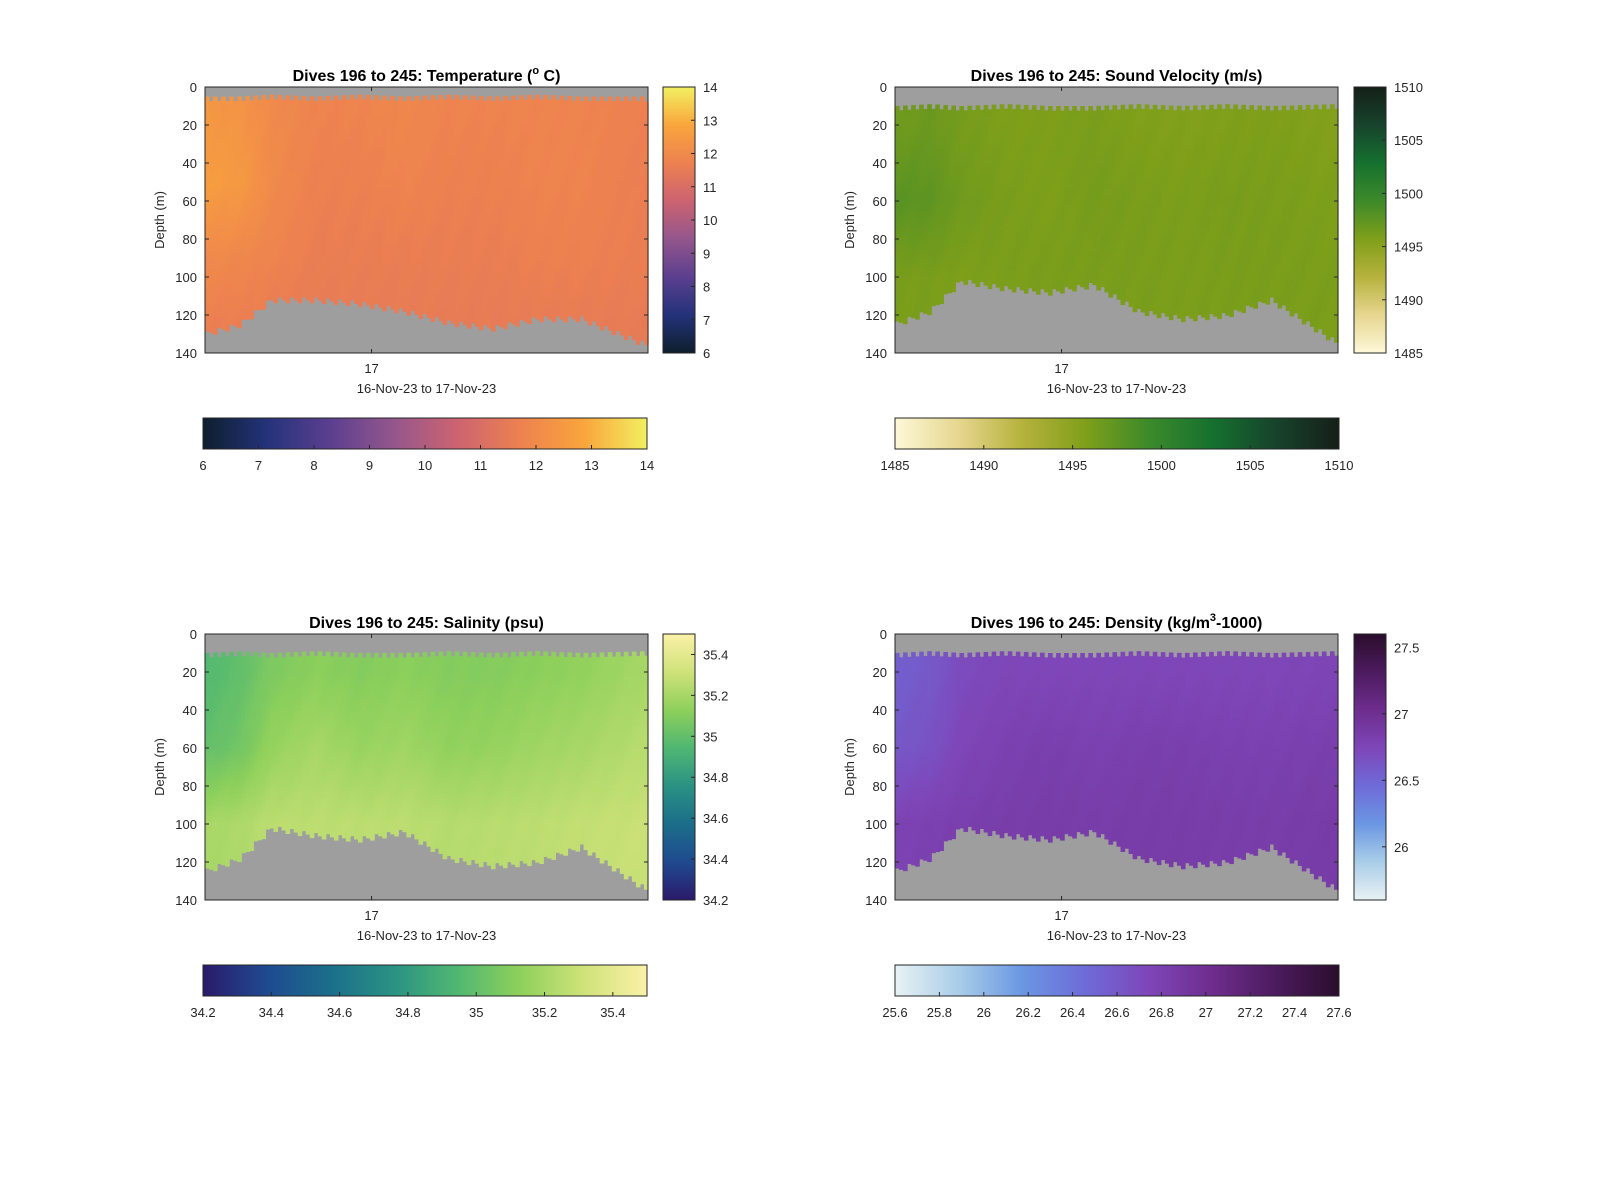 This screenshot has width=1600, height=1179. What do you see at coordinates (706, 353) in the screenshot?
I see `colorbar-tick-label: 6` at bounding box center [706, 353].